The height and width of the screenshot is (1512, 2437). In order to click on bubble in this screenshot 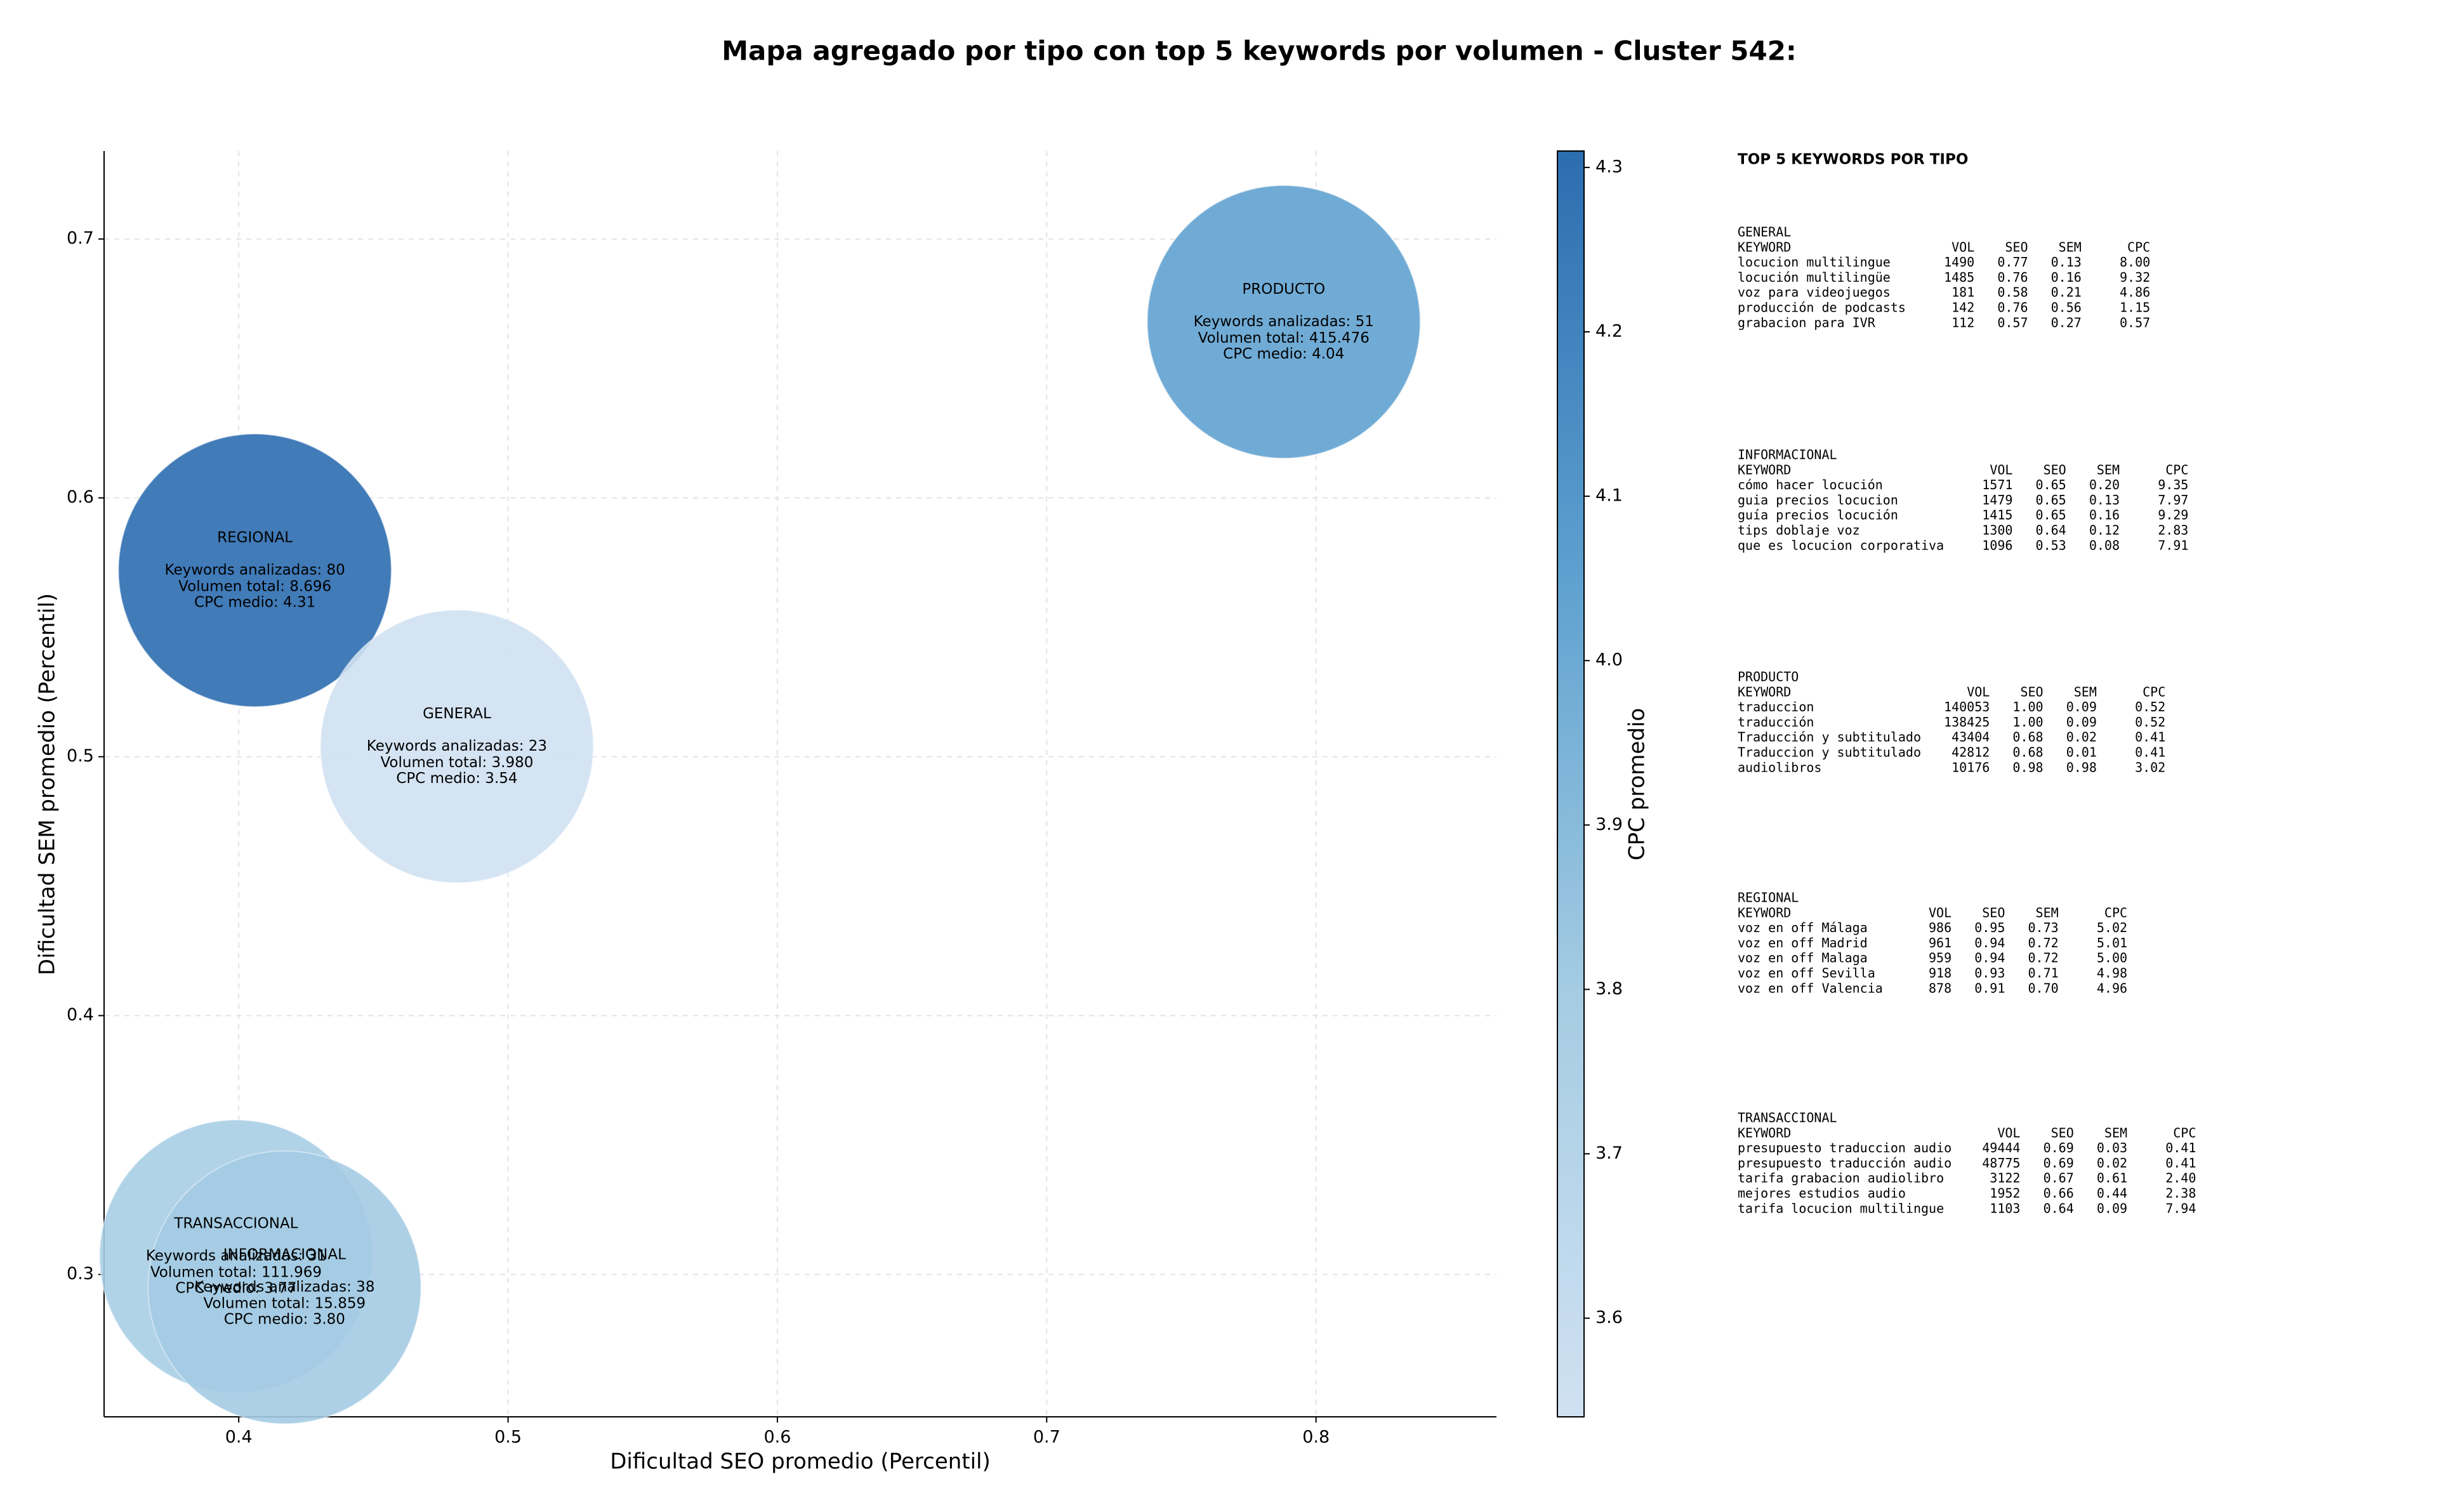, I will do `click(284, 1288)`.